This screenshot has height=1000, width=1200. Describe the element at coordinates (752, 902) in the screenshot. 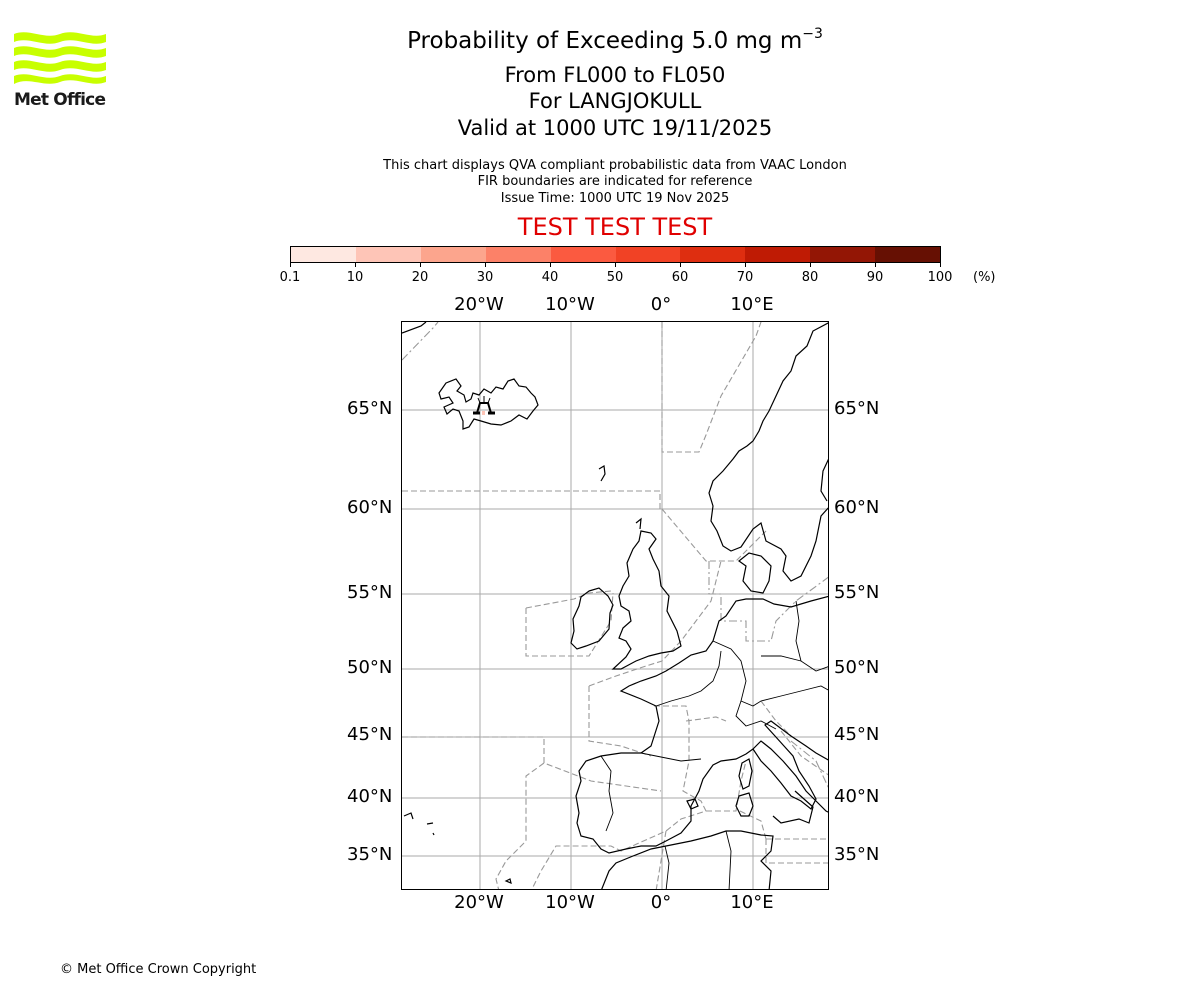

I see `lon-label-bottom: 10°E` at that location.